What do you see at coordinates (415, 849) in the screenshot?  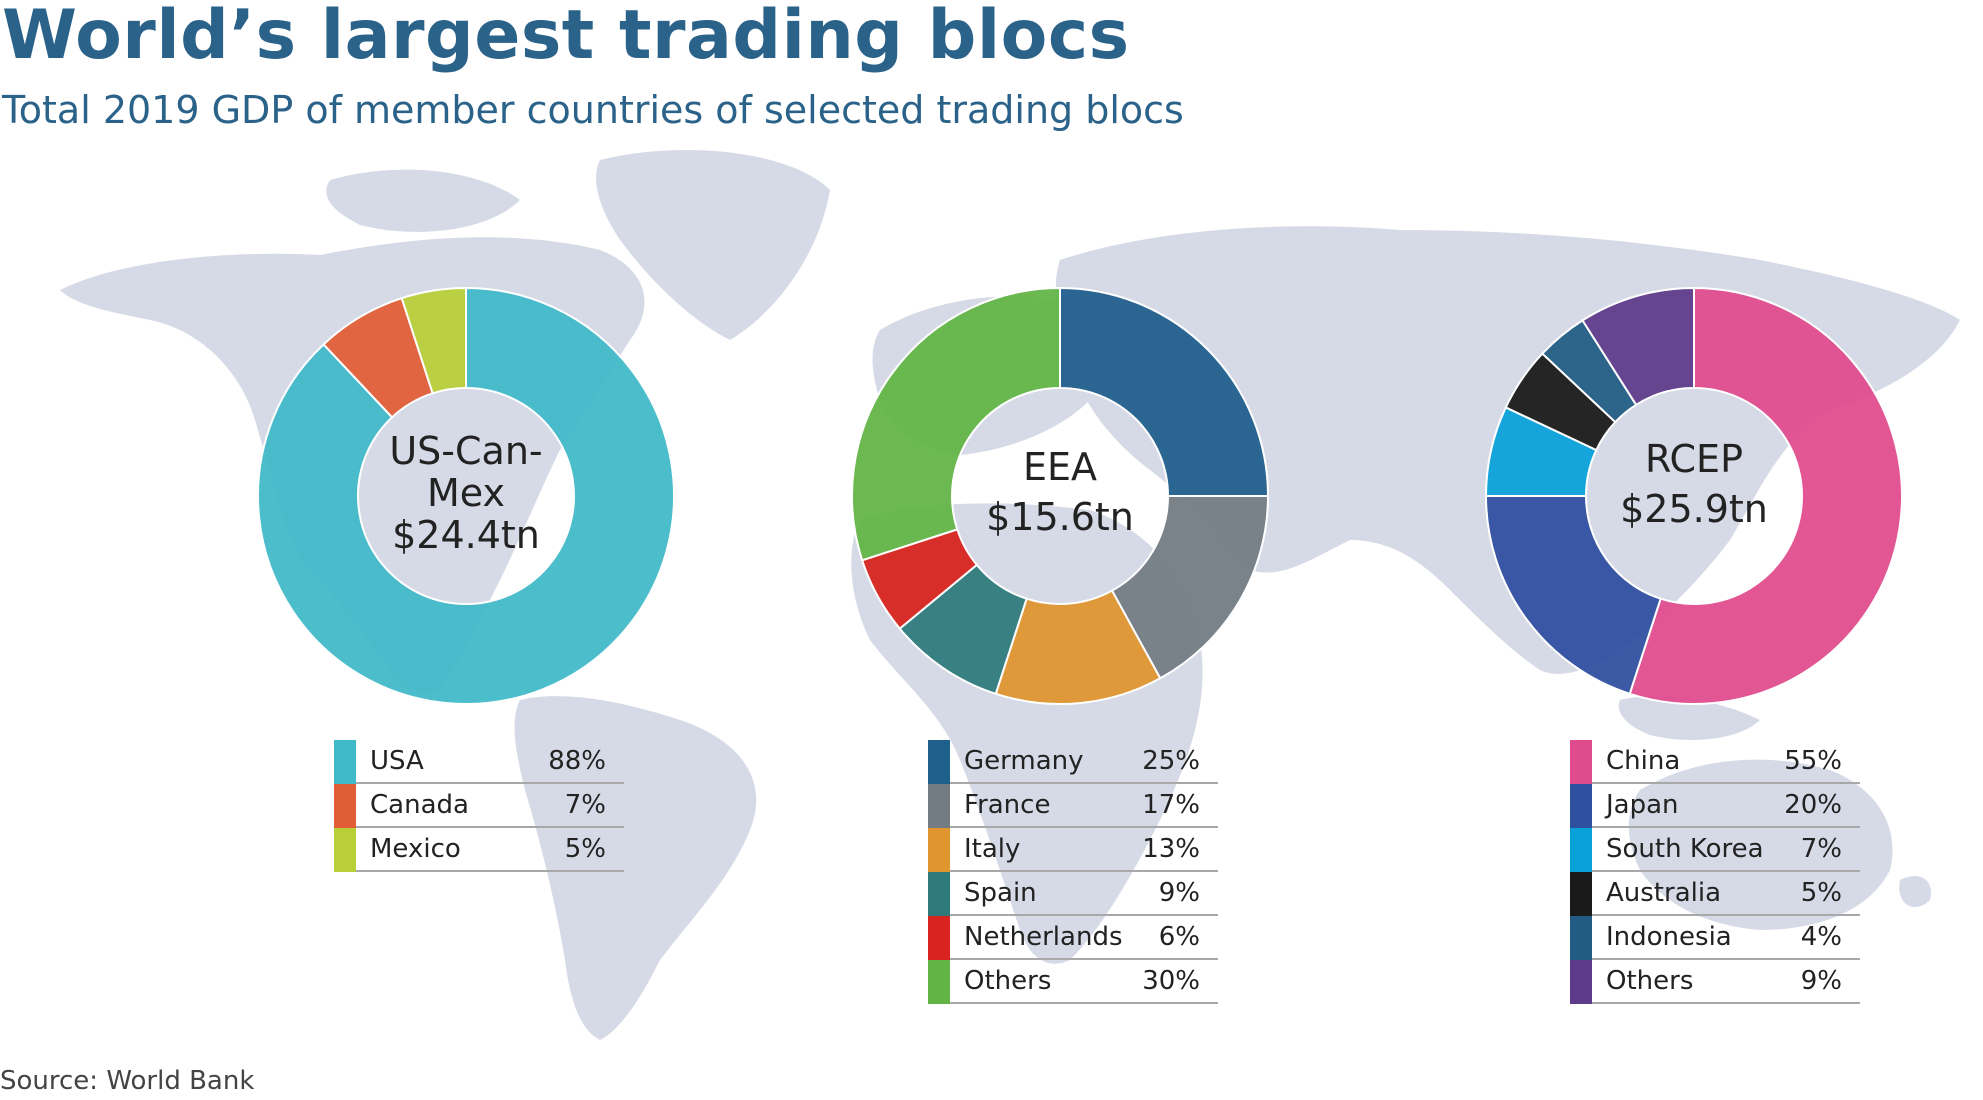 I see `legend-label: Mexico` at bounding box center [415, 849].